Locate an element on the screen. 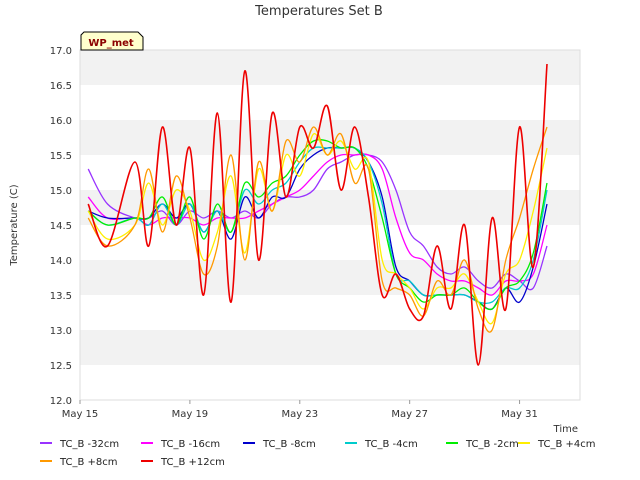  y-tick-label: 13.5 is located at coordinates (61, 296).